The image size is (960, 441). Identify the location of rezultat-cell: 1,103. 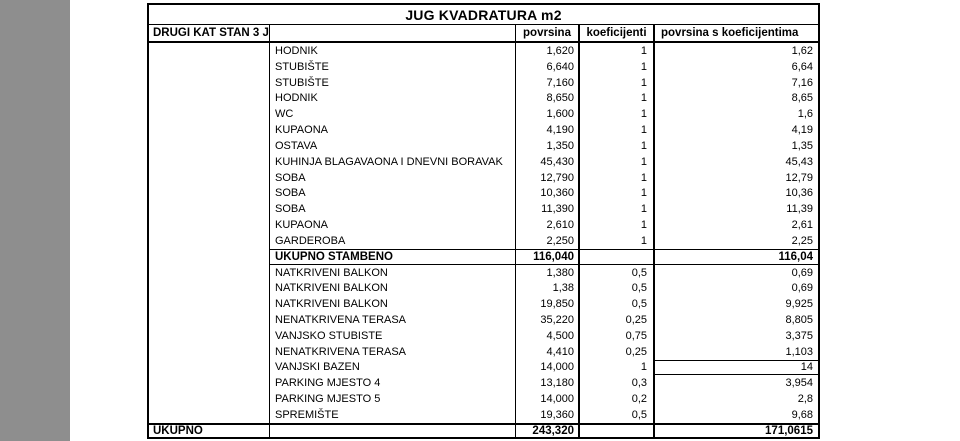
(735, 351).